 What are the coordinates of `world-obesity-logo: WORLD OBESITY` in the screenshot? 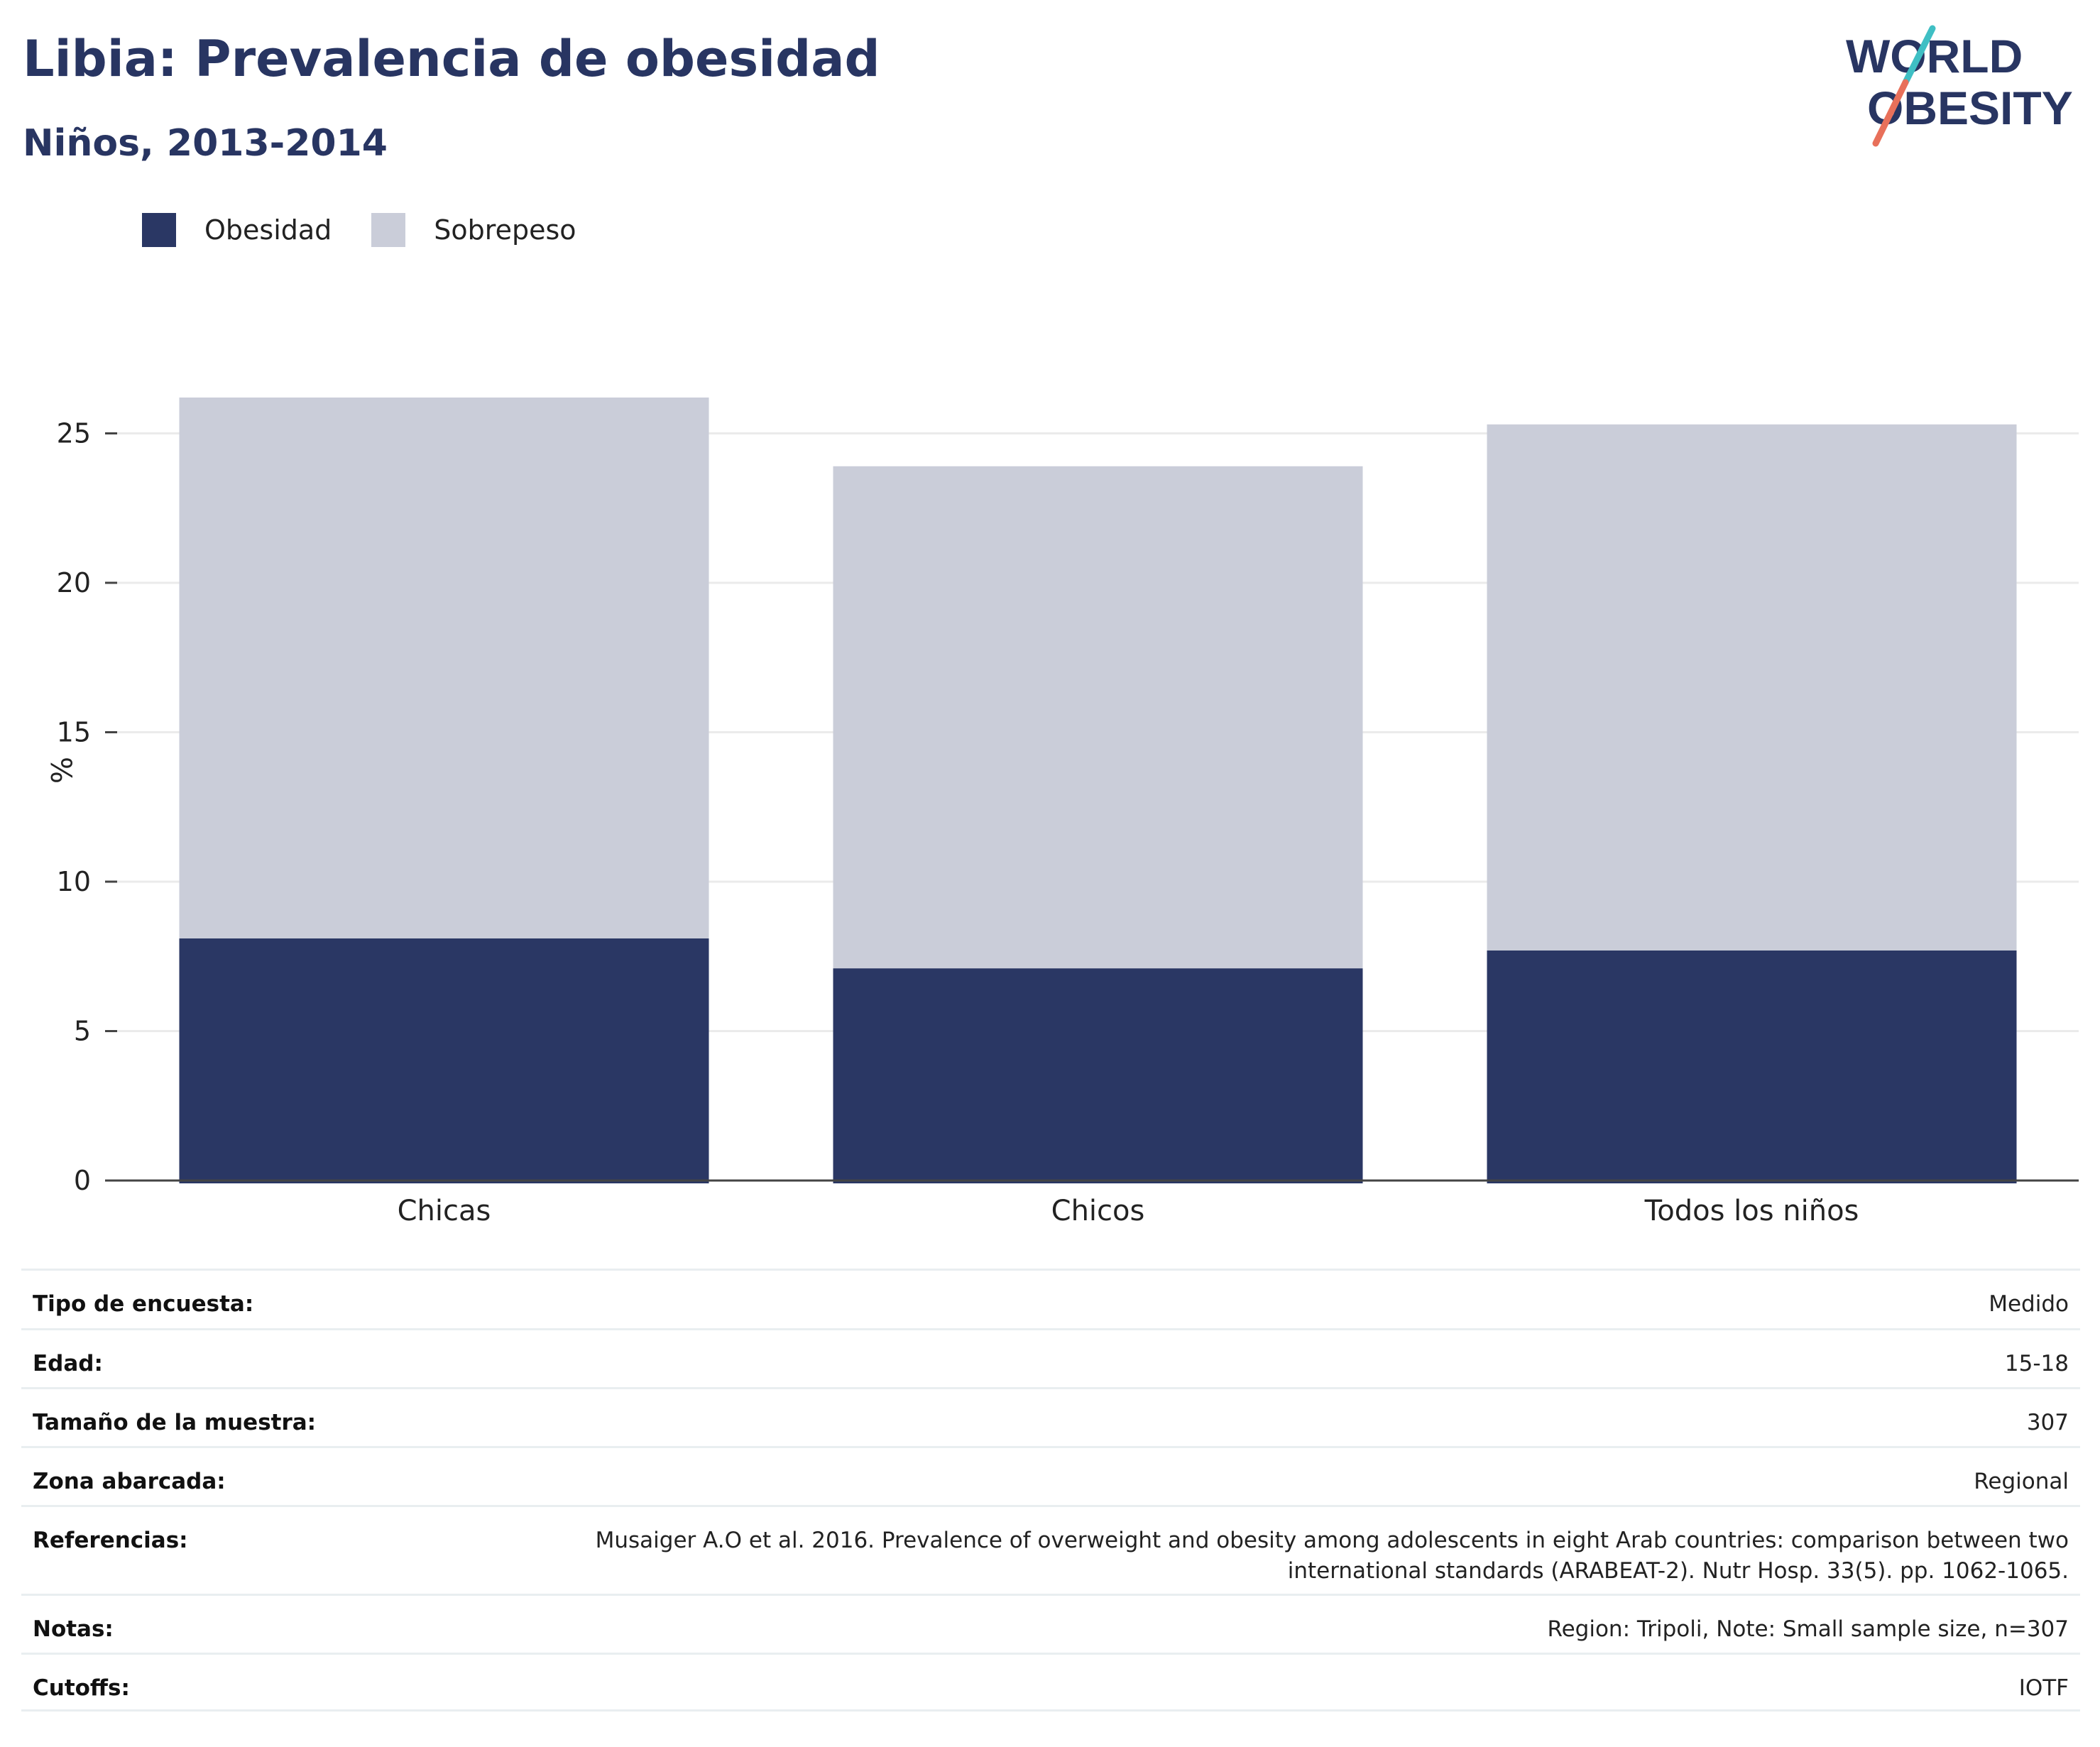 It's located at (1959, 86).